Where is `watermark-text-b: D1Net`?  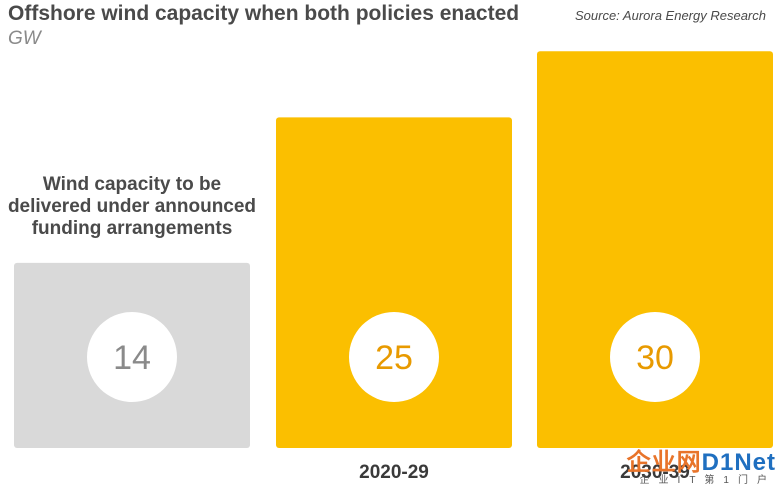
watermark-text-b: D1Net is located at coordinates (738, 462).